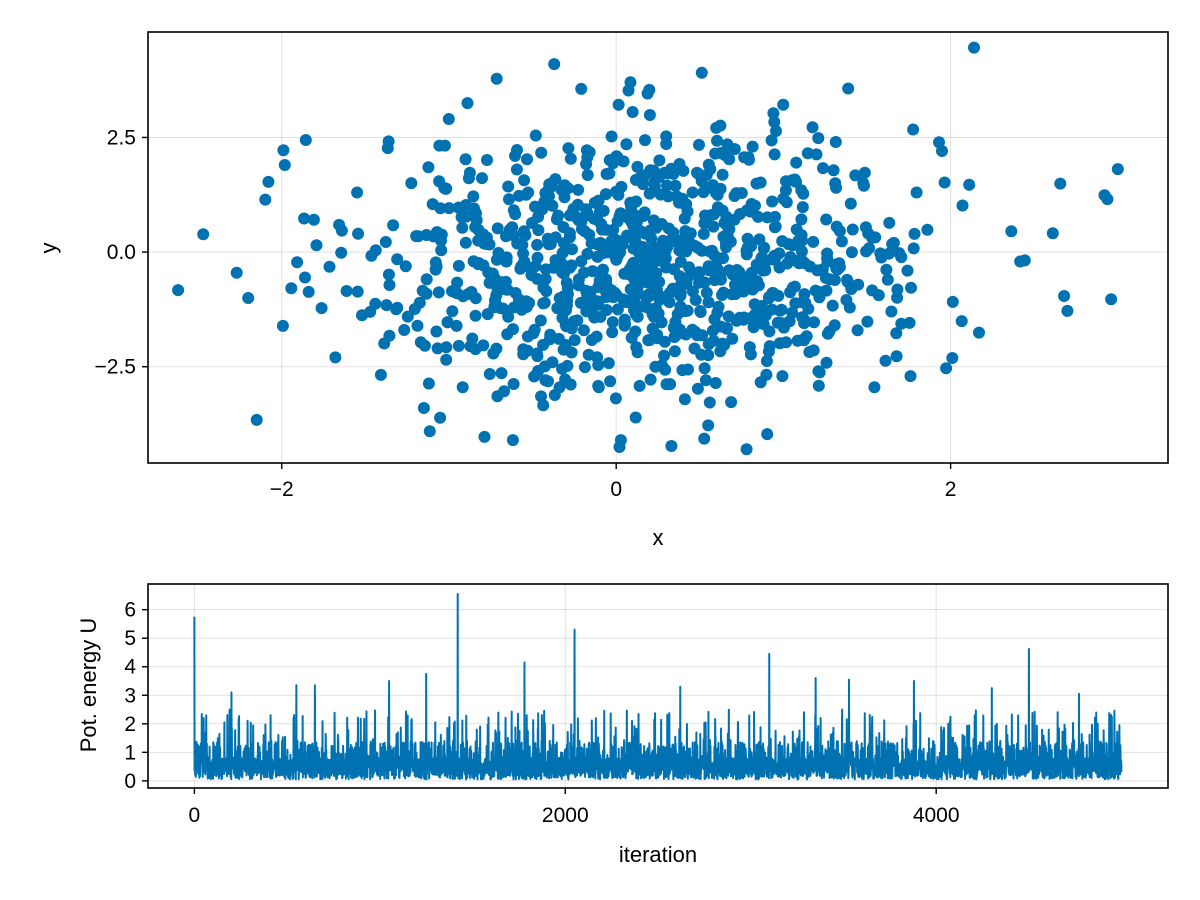 The image size is (1200, 900). Describe the element at coordinates (130, 781) in the screenshot. I see `energy-y-tick-label: 0` at that location.